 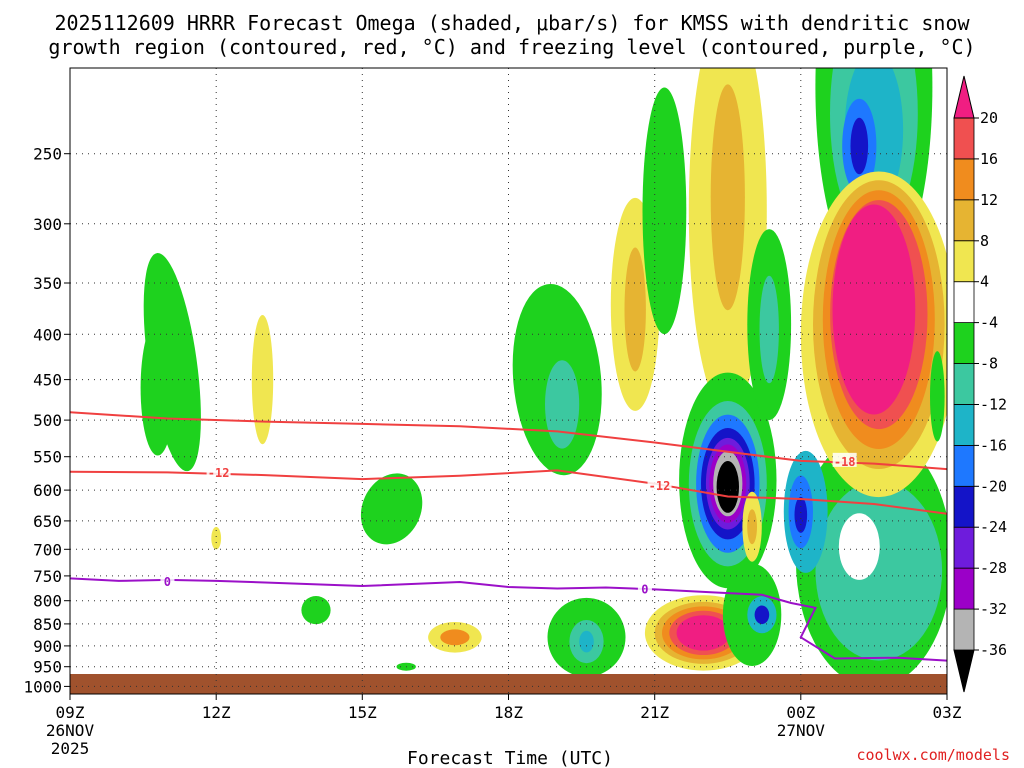 What do you see at coordinates (42, 686) in the screenshot?
I see `y-tick-label-1000: 1000` at bounding box center [42, 686].